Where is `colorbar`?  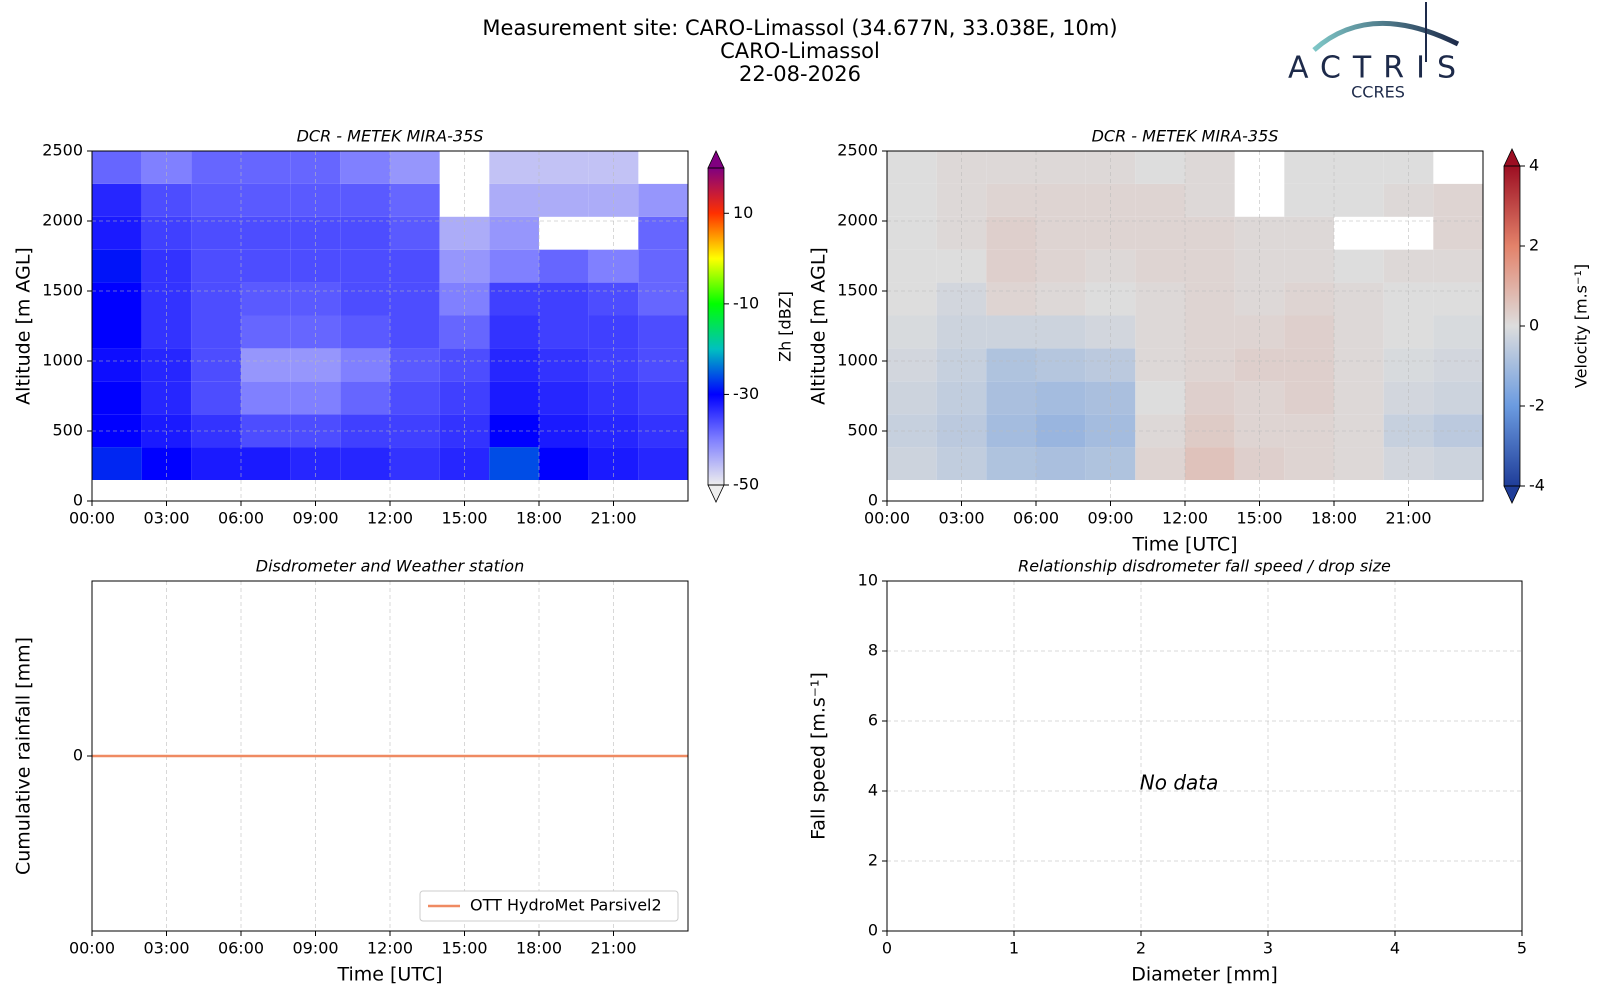
colorbar is located at coordinates (1512, 326).